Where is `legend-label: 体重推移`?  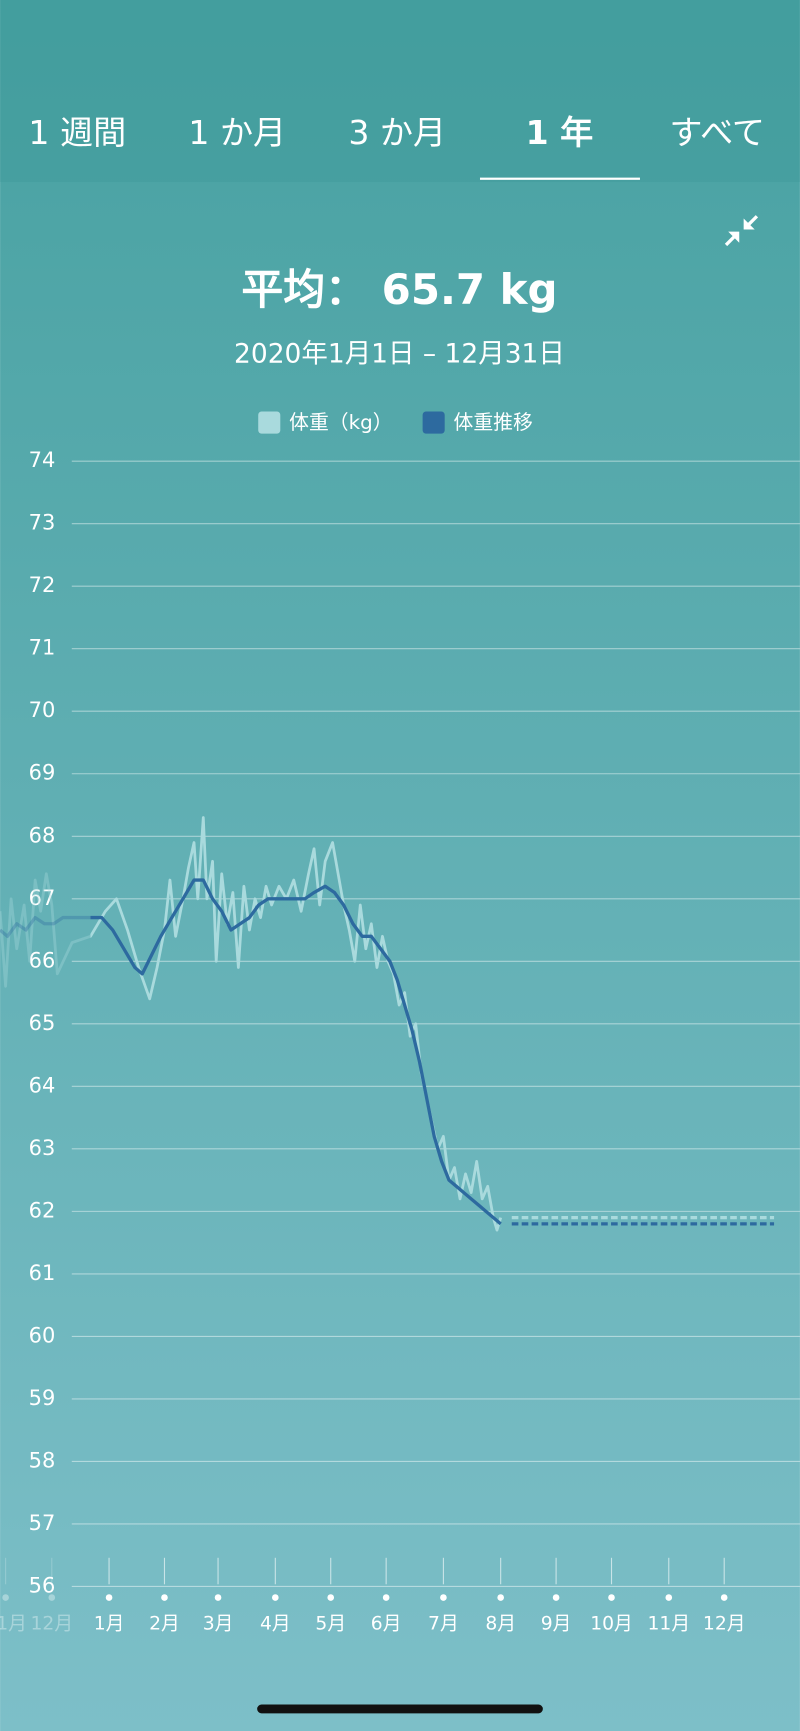 legend-label: 体重推移 is located at coordinates (493, 422).